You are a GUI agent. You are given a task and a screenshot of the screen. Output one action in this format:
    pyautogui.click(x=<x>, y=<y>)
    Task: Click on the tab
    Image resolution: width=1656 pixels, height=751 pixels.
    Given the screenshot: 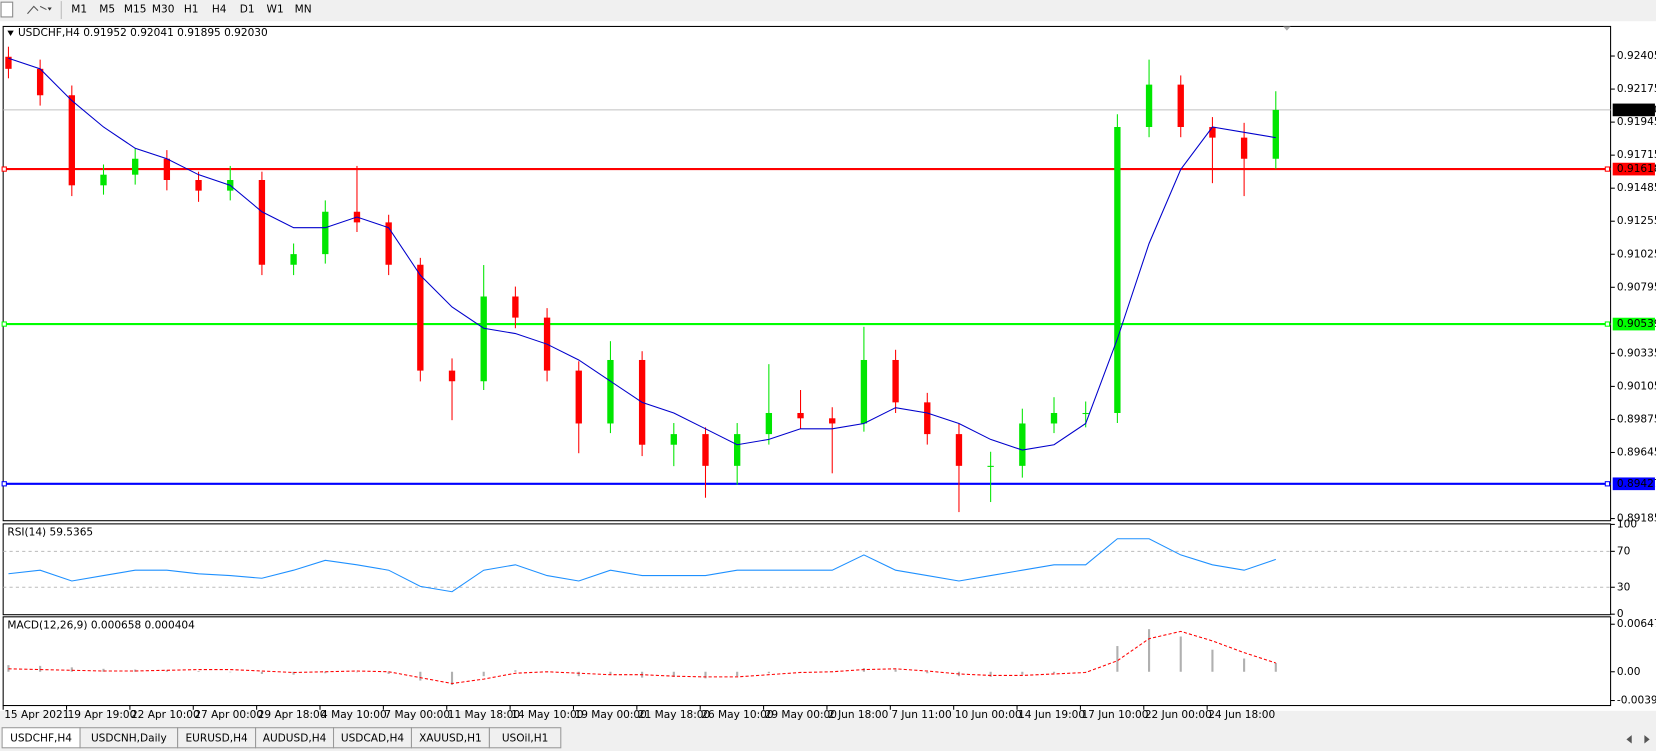 What is the action you would take?
    pyautogui.click(x=525, y=738)
    